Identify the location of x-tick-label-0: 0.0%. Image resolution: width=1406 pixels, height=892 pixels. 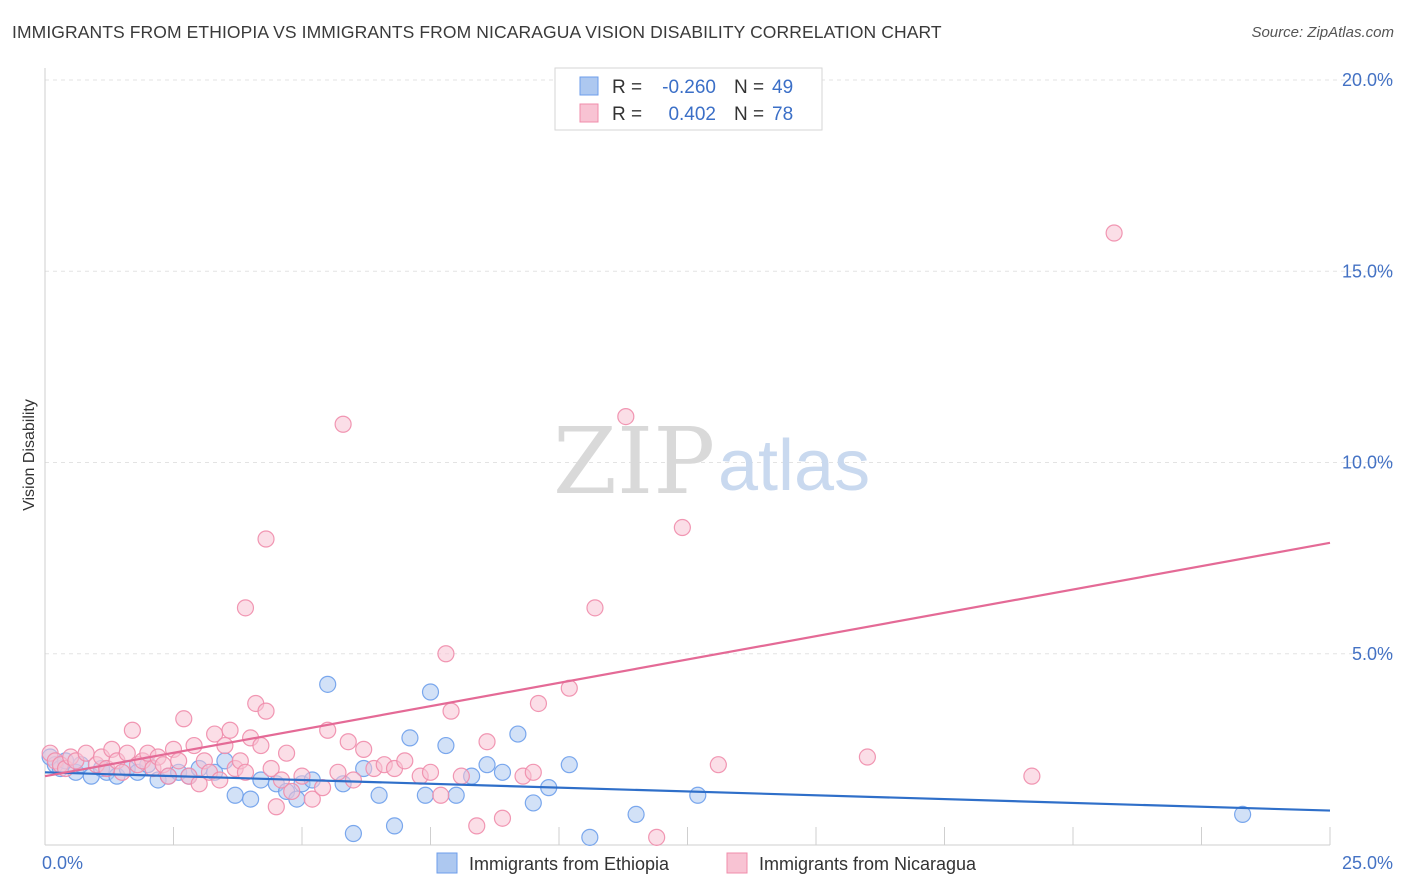
(62, 863).